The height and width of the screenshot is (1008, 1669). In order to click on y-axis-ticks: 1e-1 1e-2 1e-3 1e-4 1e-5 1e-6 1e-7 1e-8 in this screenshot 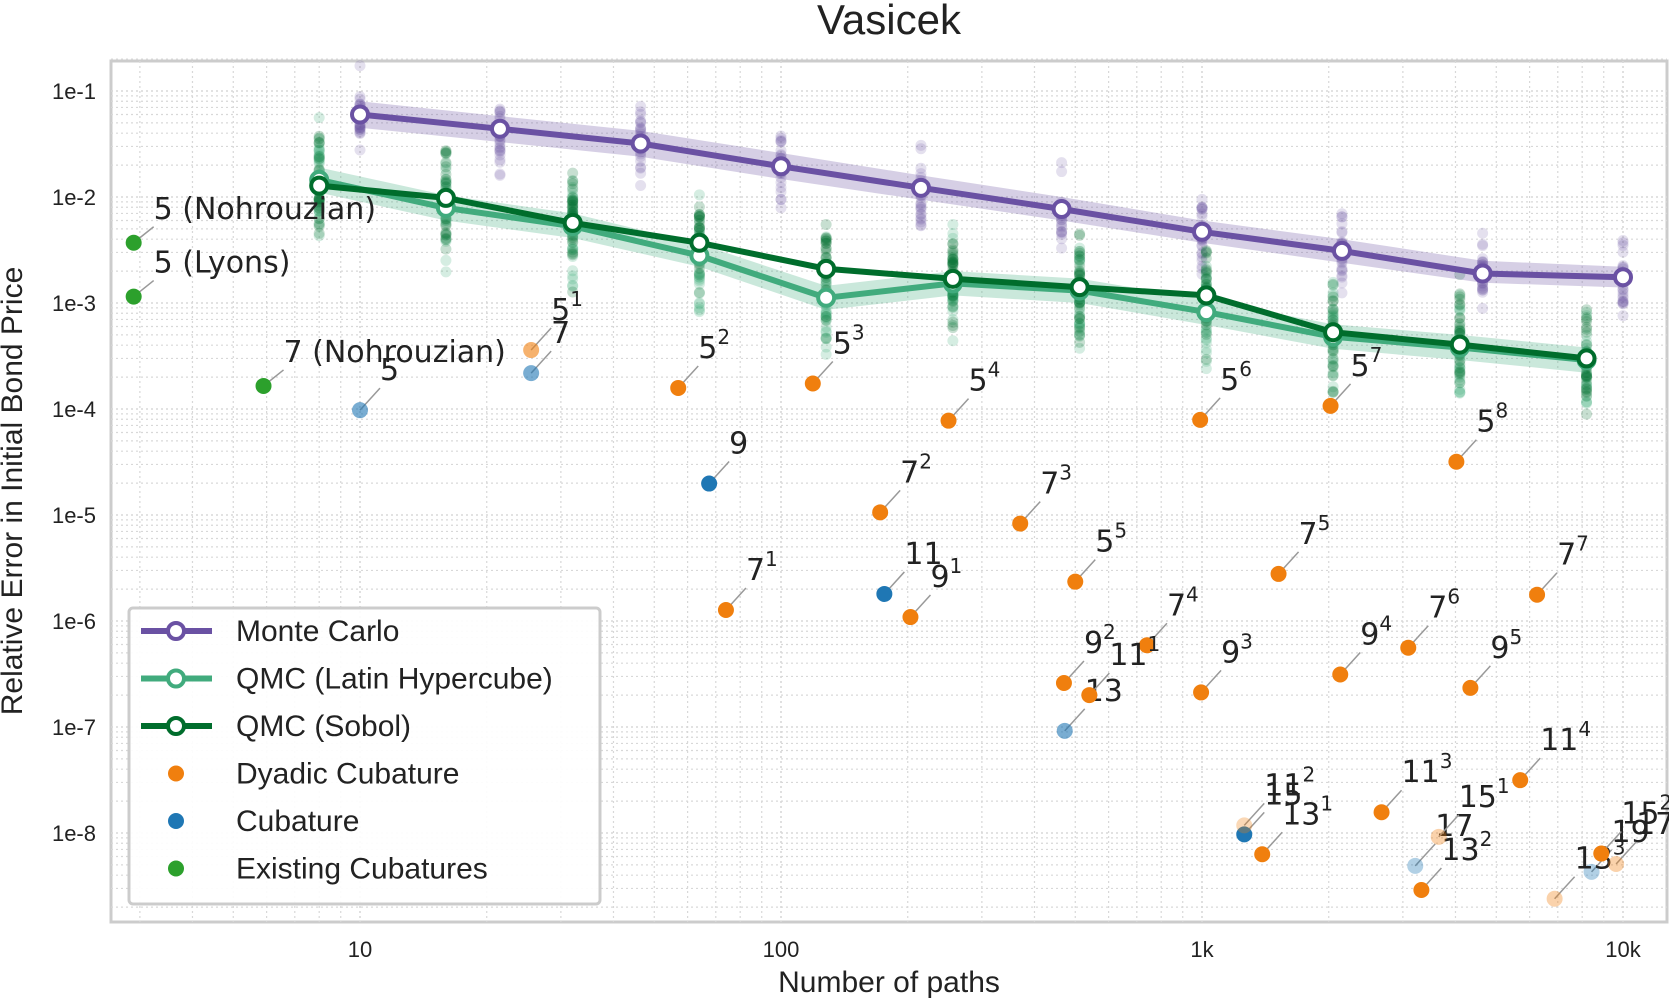, I will do `click(74, 462)`.